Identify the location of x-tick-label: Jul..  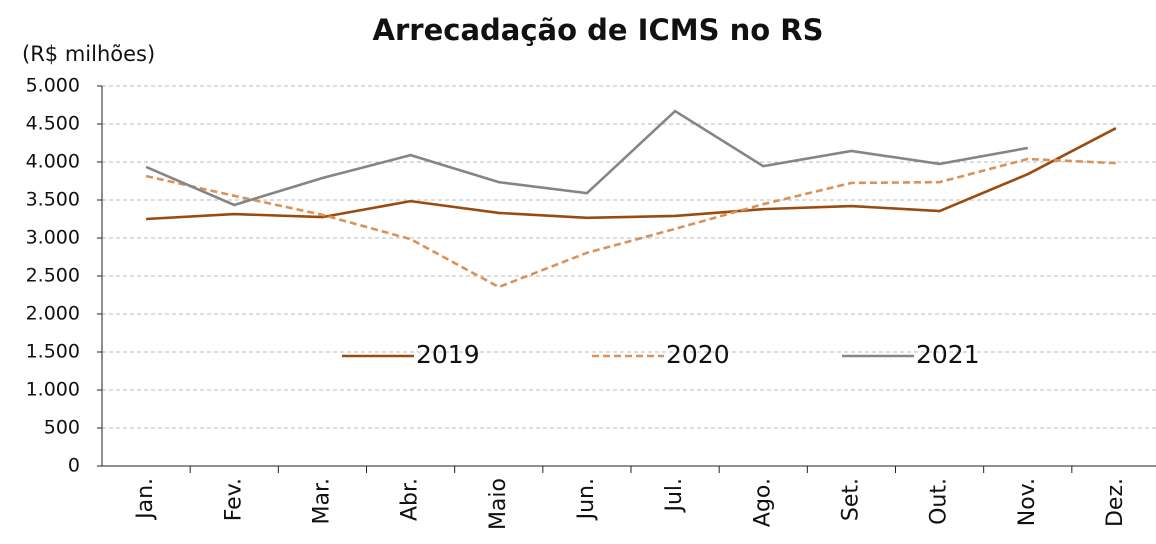
(674, 496).